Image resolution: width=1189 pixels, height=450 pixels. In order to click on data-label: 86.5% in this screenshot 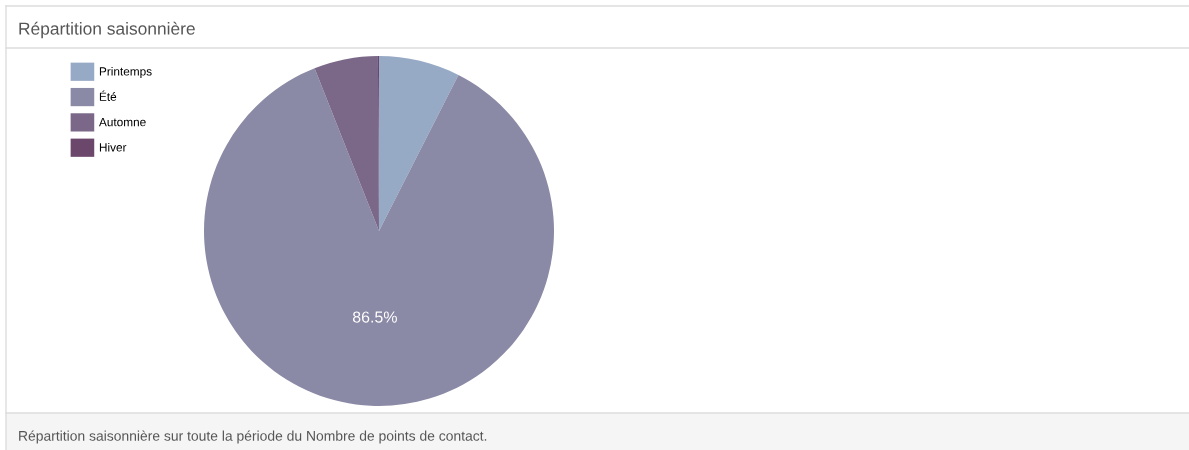, I will do `click(374, 317)`.